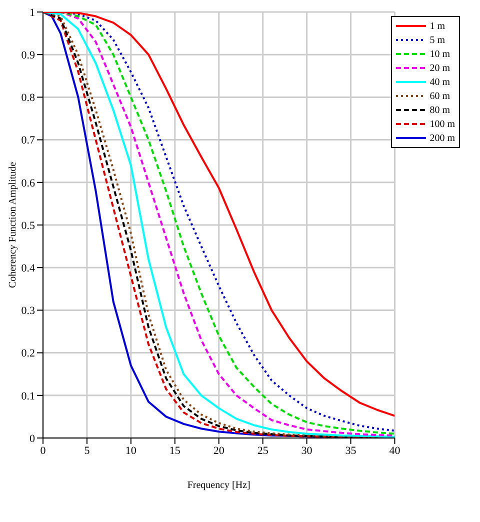  I want to click on x-tick-label: 5, so click(87, 450).